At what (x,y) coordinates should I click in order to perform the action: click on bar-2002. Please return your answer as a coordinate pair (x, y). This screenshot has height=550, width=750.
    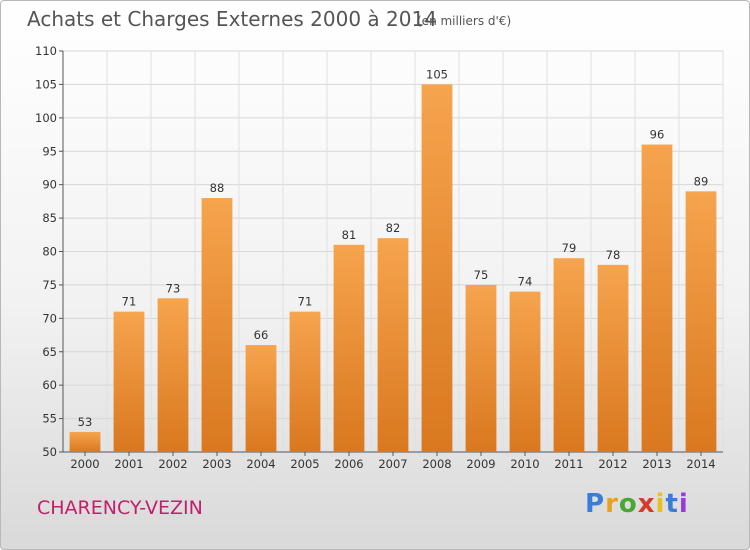
    Looking at the image, I should click on (173, 375).